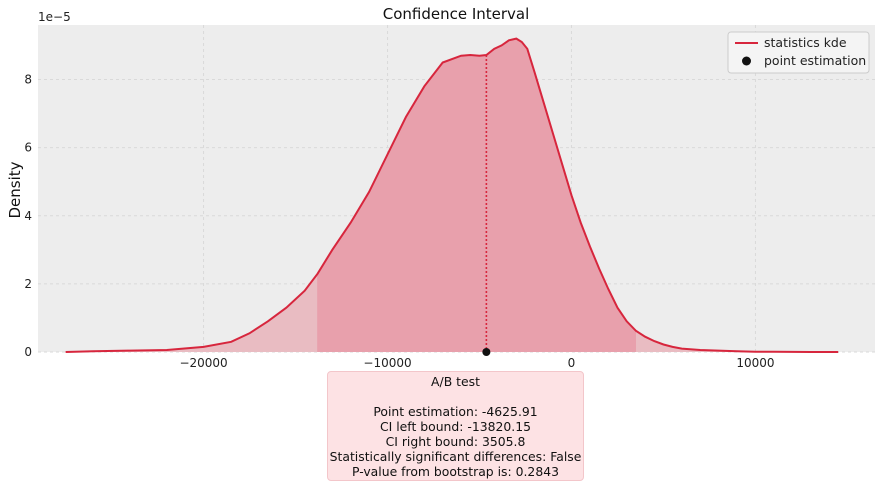 The height and width of the screenshot is (485, 881). I want to click on y-axis-offset-label: 1e−5, so click(54, 17).